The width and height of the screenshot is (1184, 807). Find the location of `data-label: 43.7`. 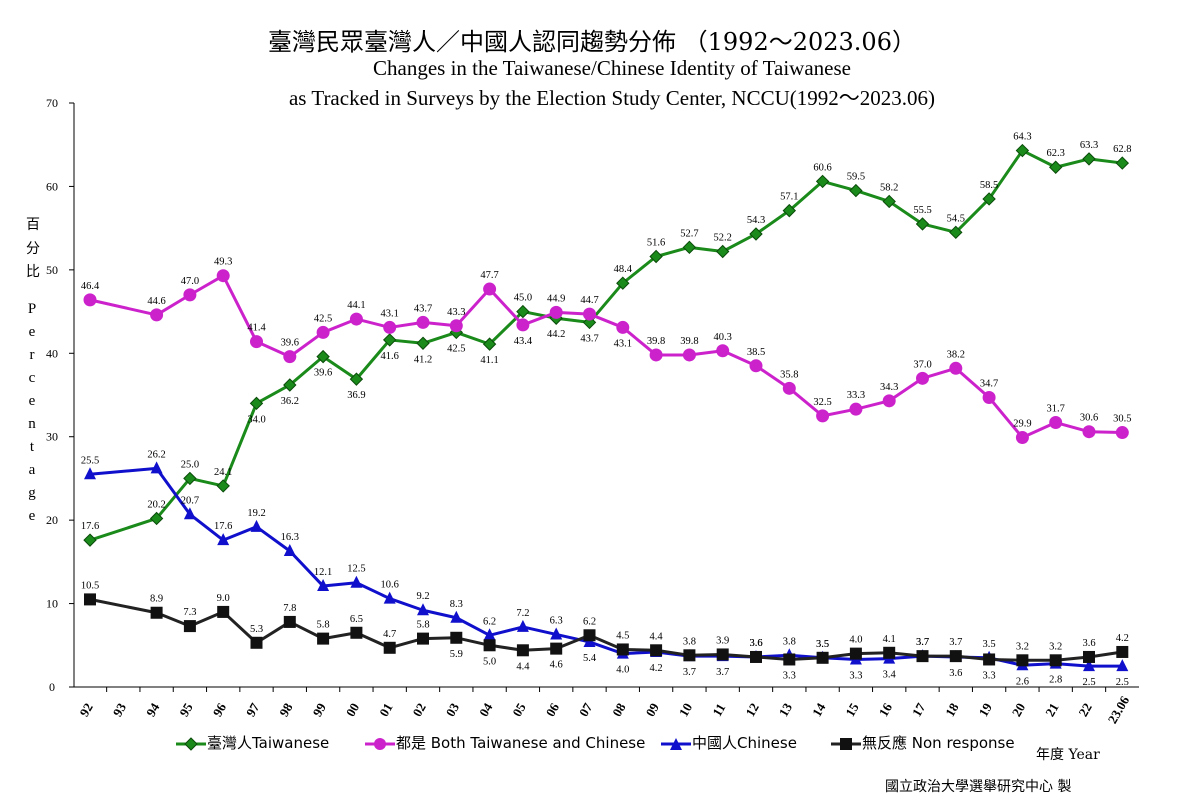

data-label: 43.7 is located at coordinates (589, 338).